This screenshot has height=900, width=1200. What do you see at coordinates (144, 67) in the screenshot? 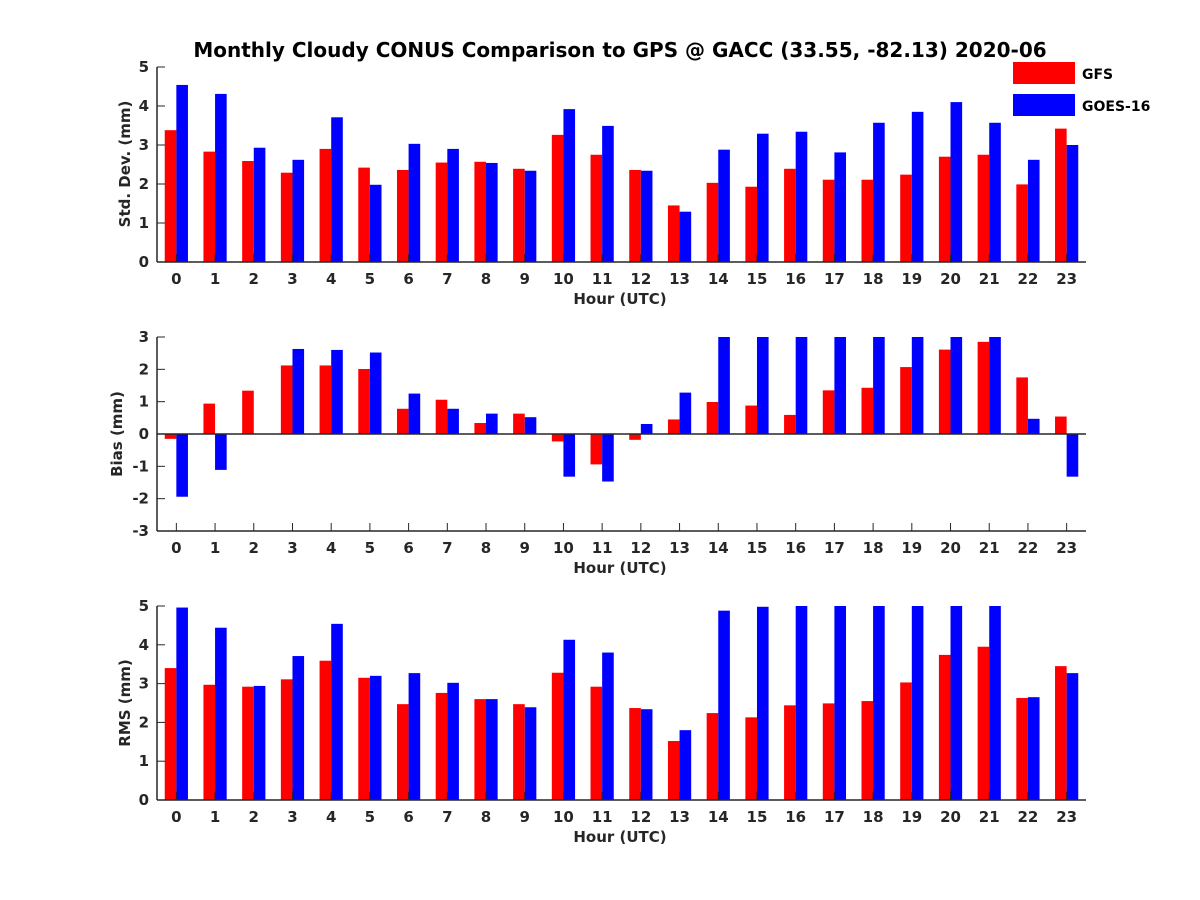
I see `std-dev-y-tick-label: 5` at bounding box center [144, 67].